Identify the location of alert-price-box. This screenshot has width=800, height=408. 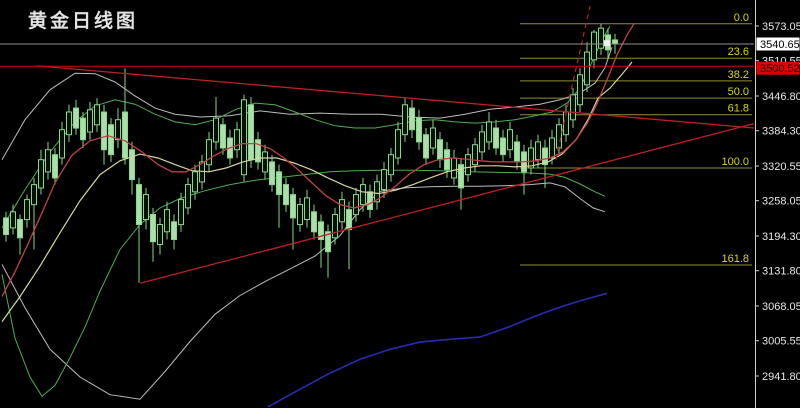
(778, 68).